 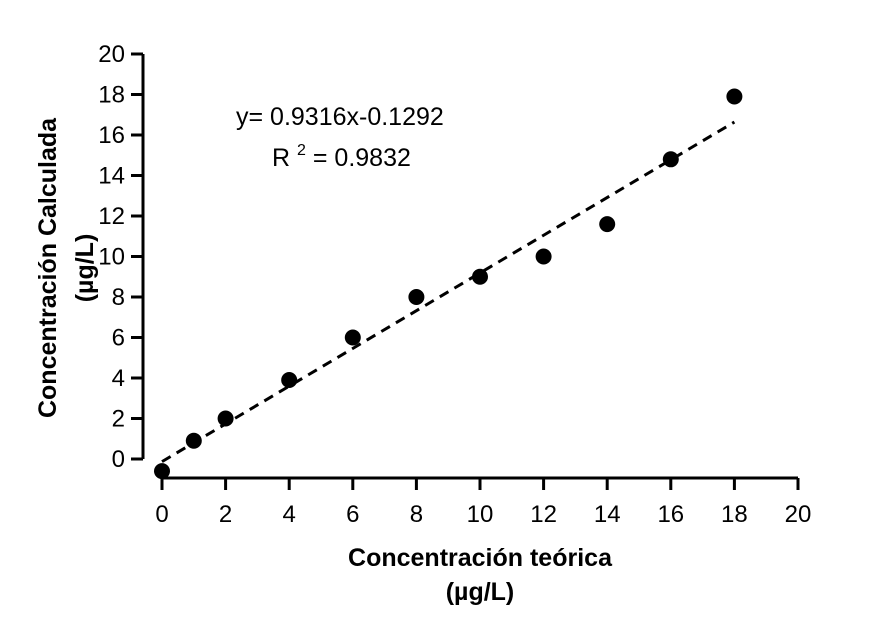 What do you see at coordinates (118, 297) in the screenshot?
I see `y-tick-label: 8` at bounding box center [118, 297].